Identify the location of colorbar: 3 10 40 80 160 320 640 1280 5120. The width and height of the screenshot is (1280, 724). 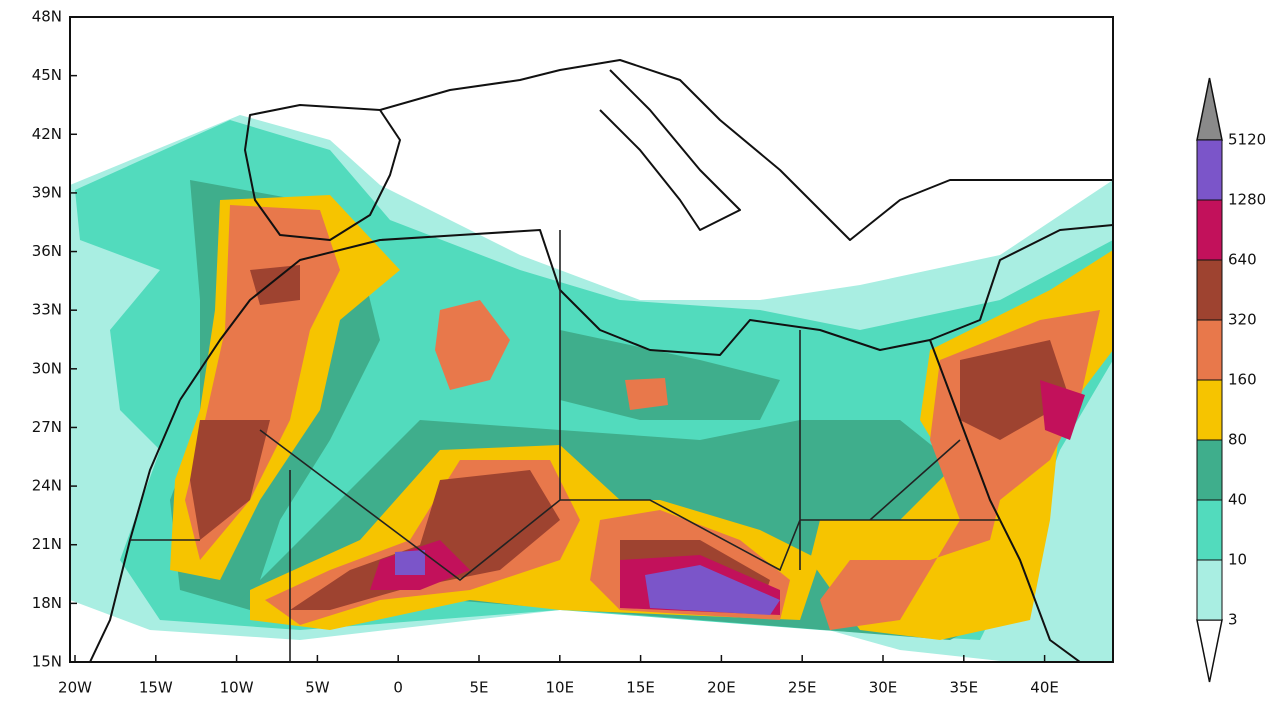
(1231, 380).